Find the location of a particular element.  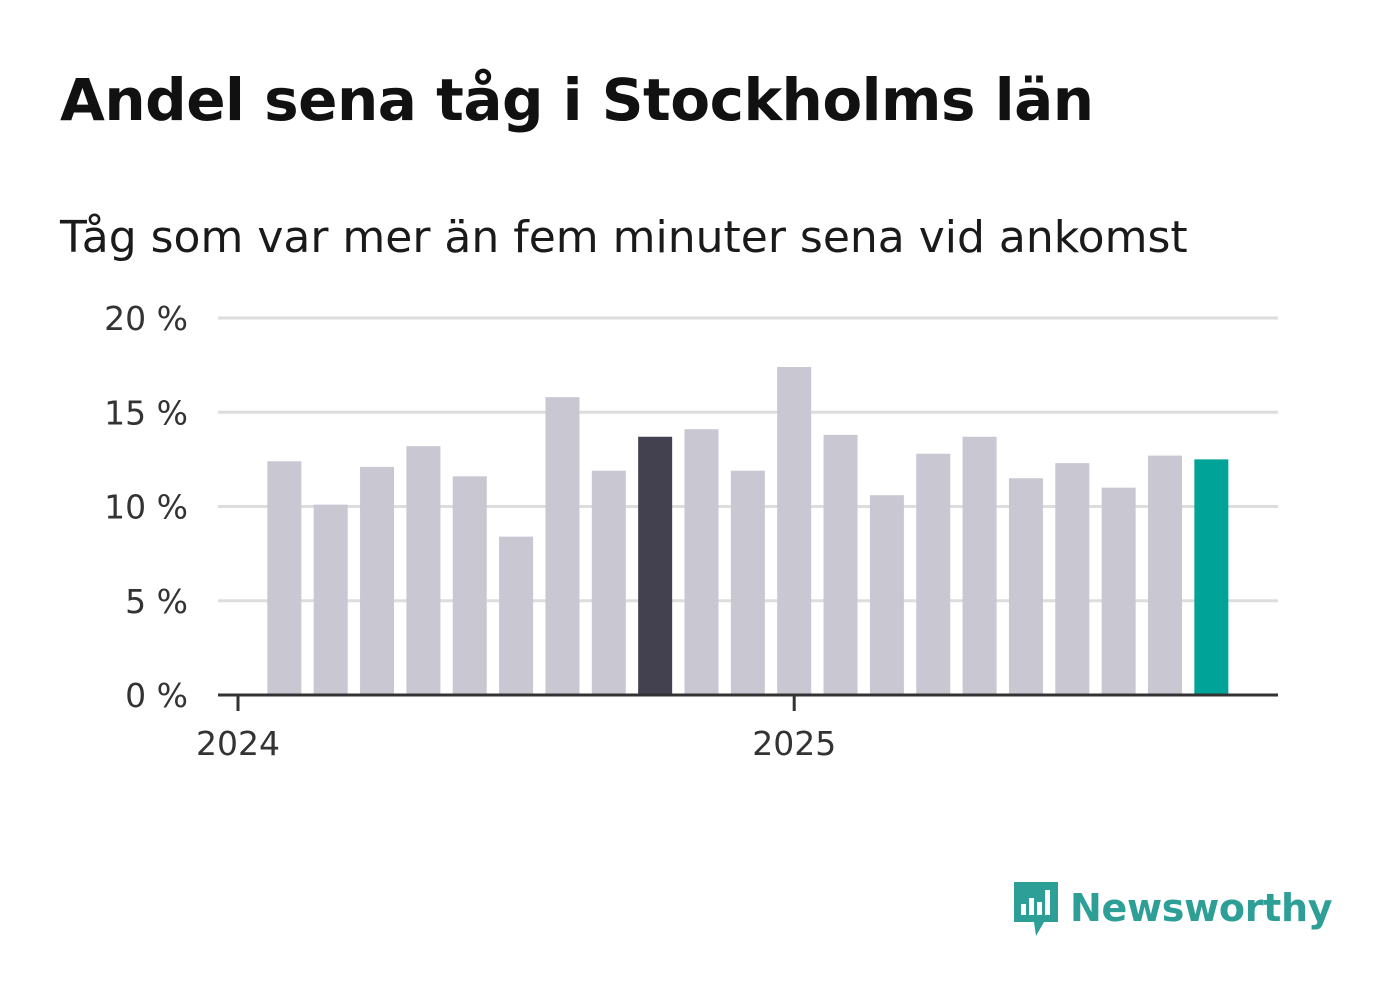

newsworthy-logo: Newsworthy is located at coordinates (1171, 908).